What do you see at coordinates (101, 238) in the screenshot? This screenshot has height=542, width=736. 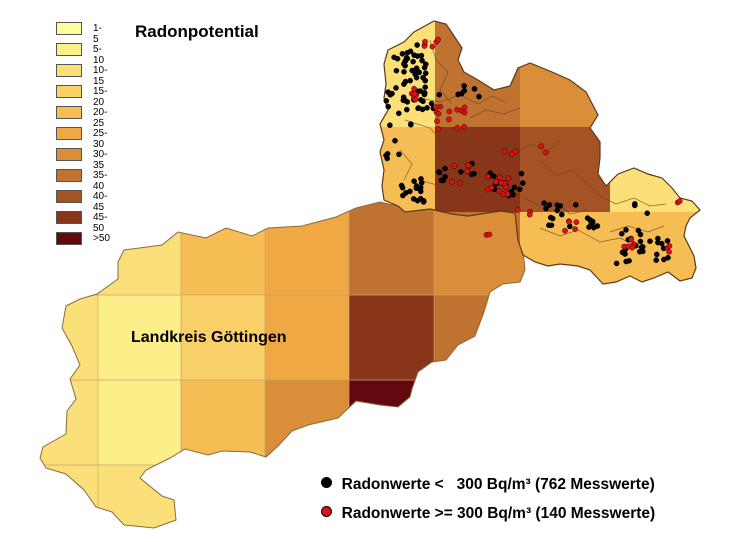 I see `legend-label: >50` at bounding box center [101, 238].